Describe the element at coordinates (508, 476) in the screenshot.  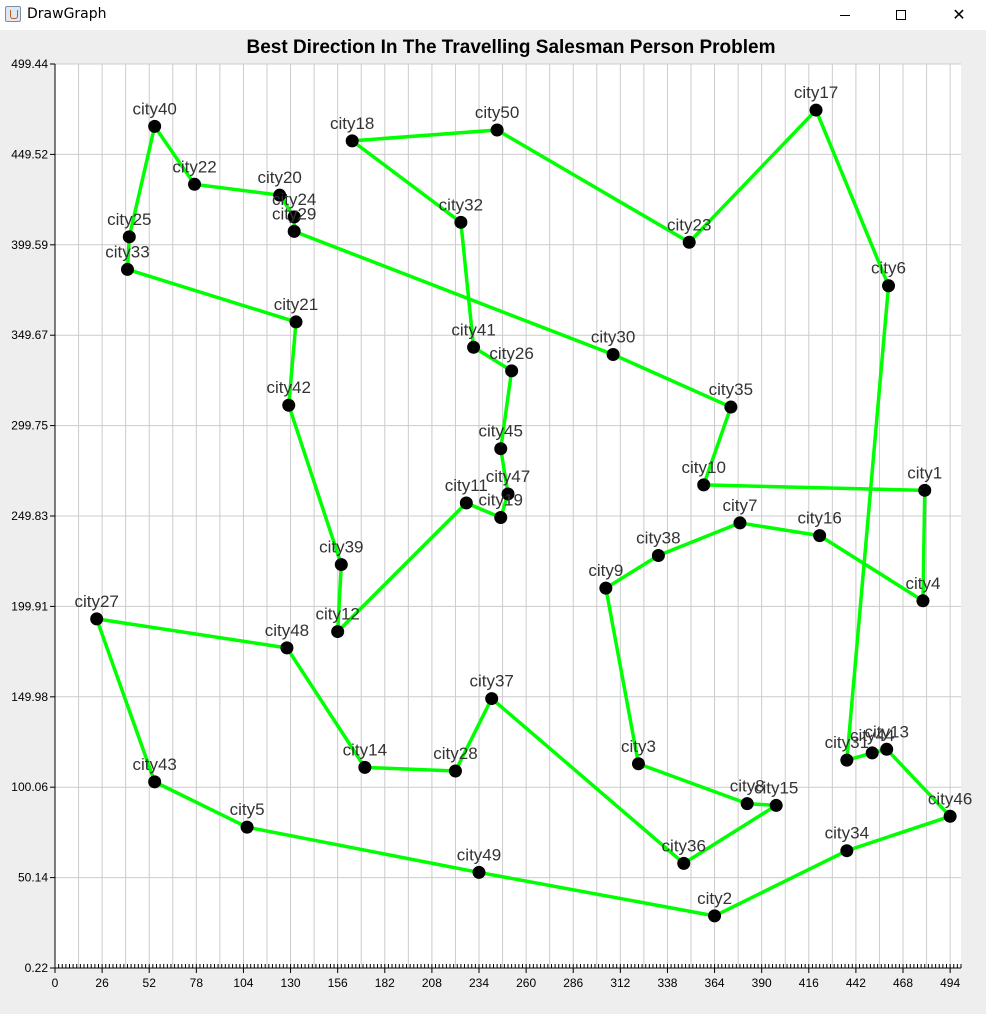
I see `city-label: city47` at that location.